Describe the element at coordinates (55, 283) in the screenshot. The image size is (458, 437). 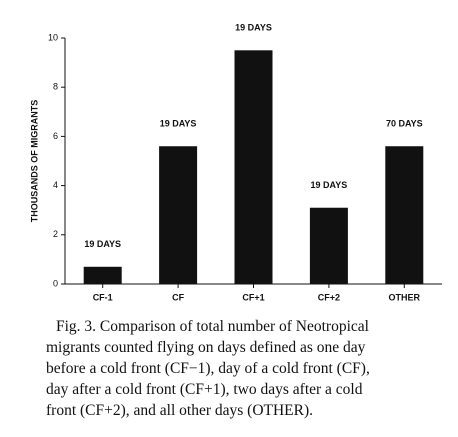
I see `y-tick-label: 0` at that location.